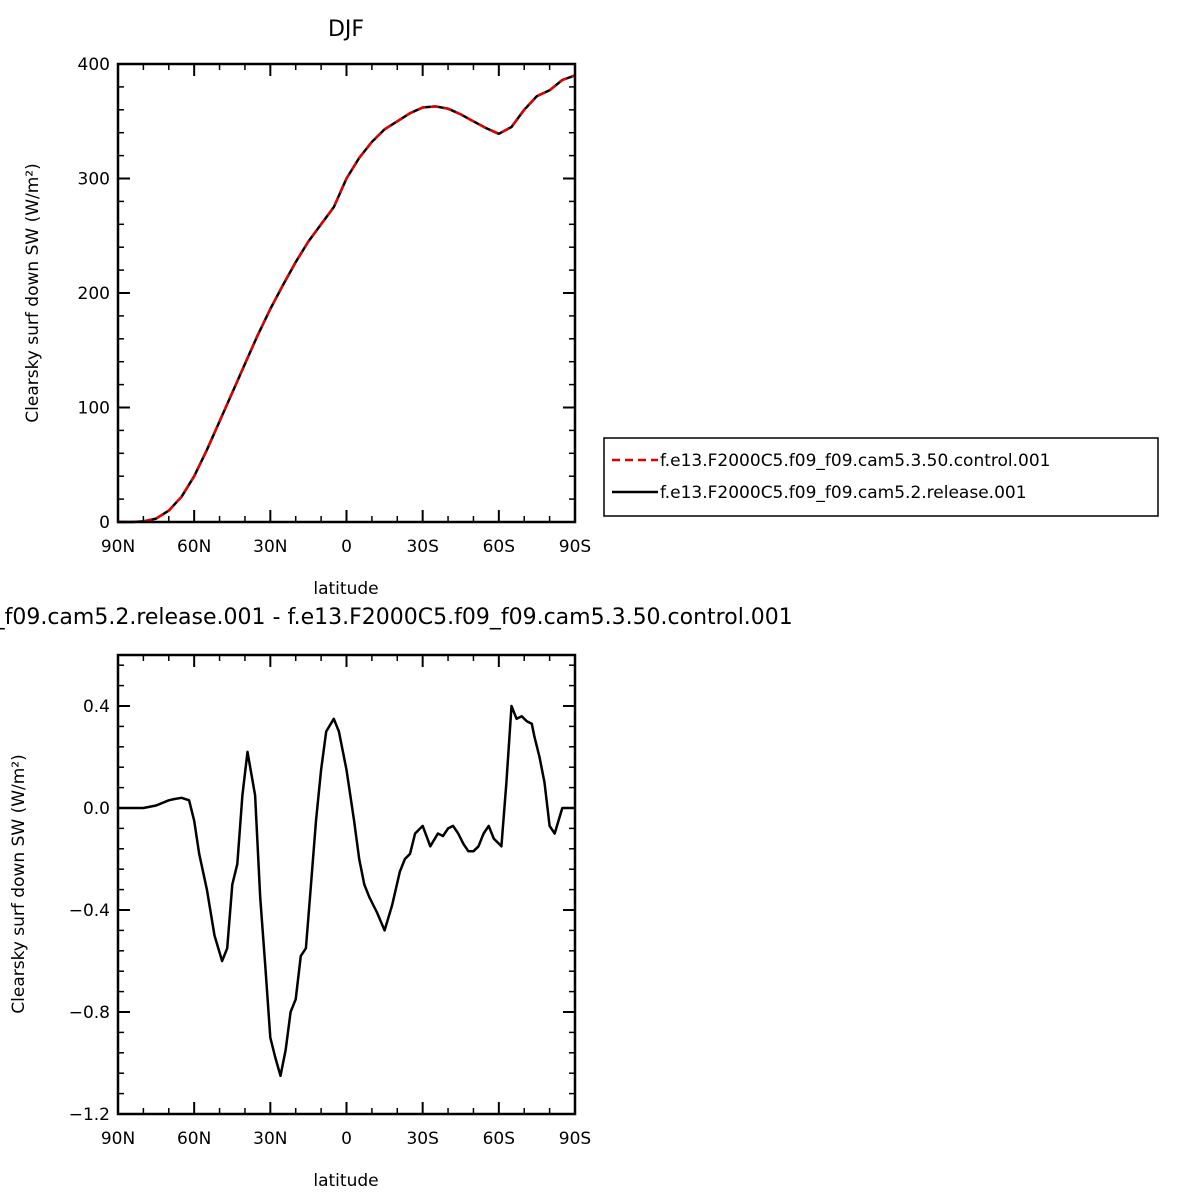  Describe the element at coordinates (270, 547) in the screenshot. I see `top-x-tick-label: 30N` at that location.